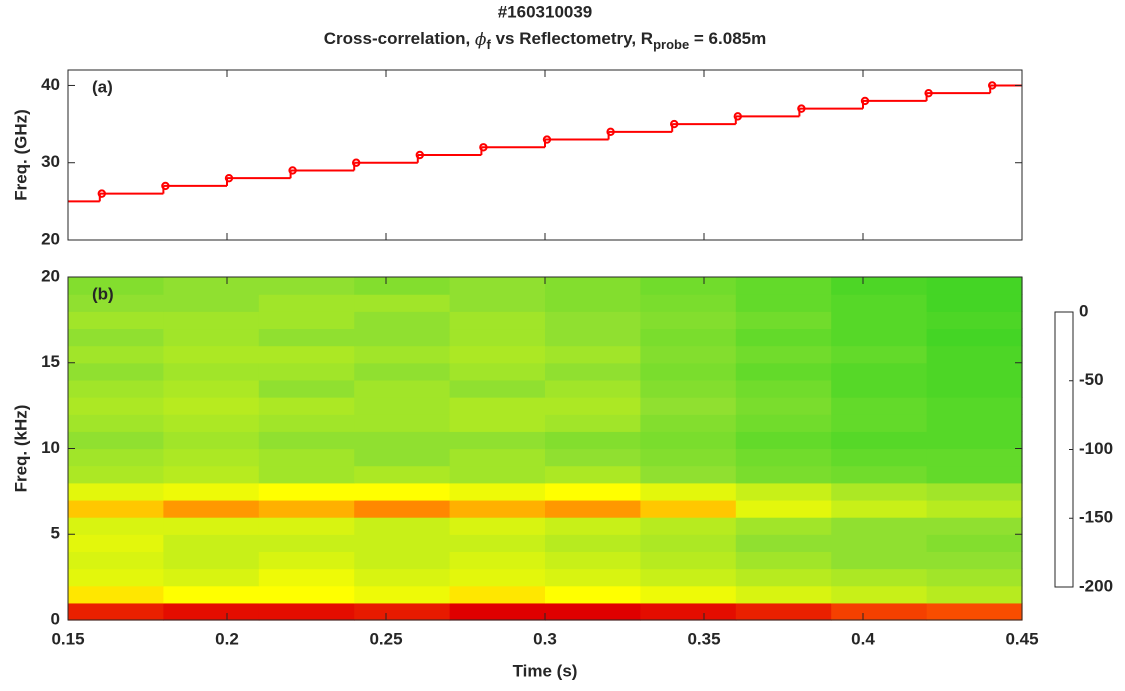 The image size is (1125, 691). Describe the element at coordinates (50, 161) in the screenshot. I see `y-tick-label: 30` at that location.